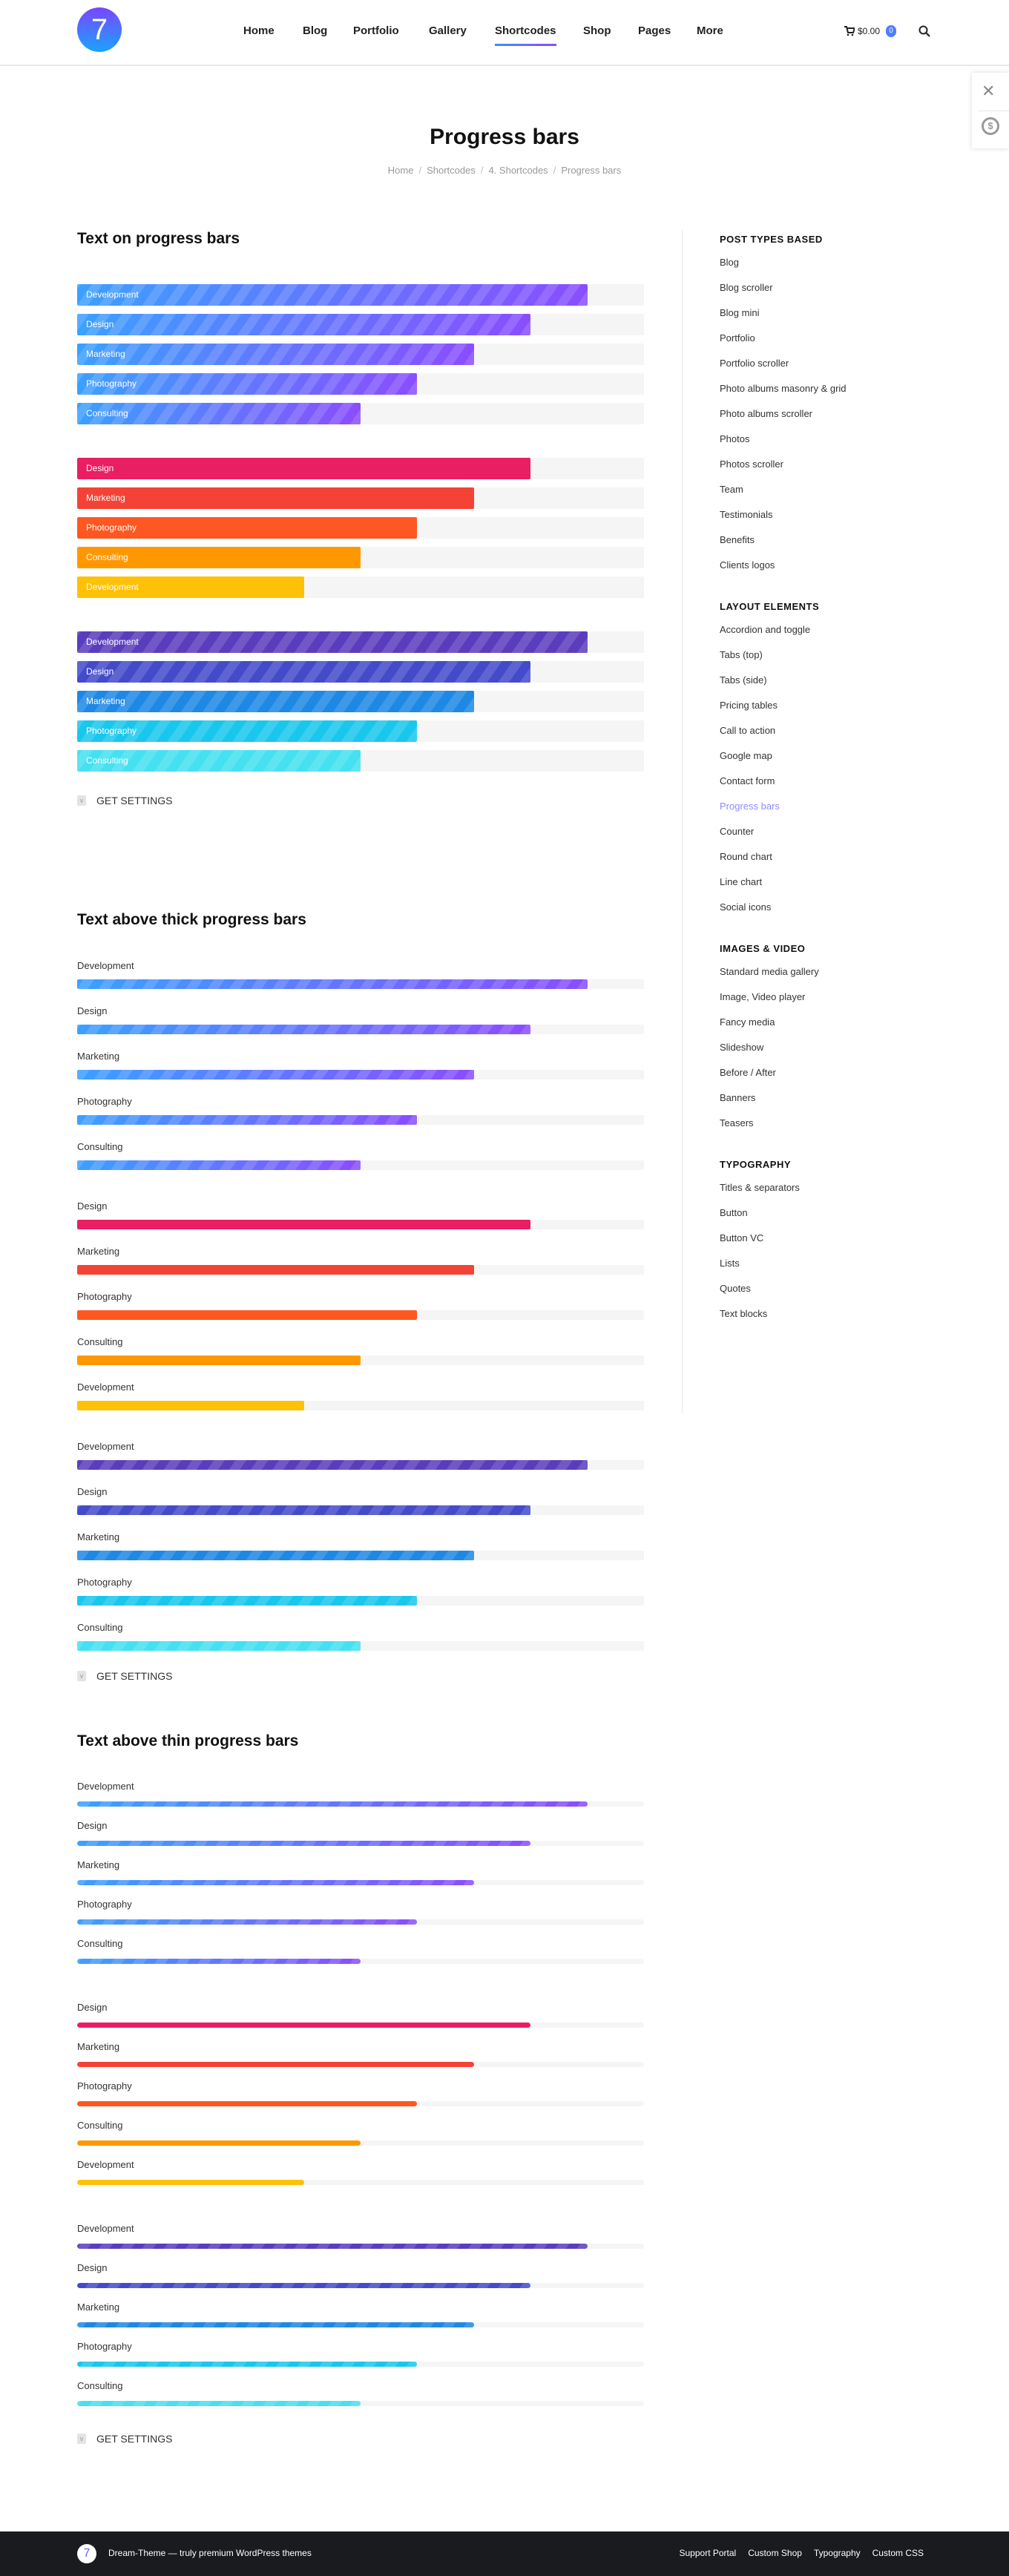 The image size is (1009, 2576). What do you see at coordinates (361, 2353) in the screenshot?
I see `progress-bar-item: Photography` at bounding box center [361, 2353].